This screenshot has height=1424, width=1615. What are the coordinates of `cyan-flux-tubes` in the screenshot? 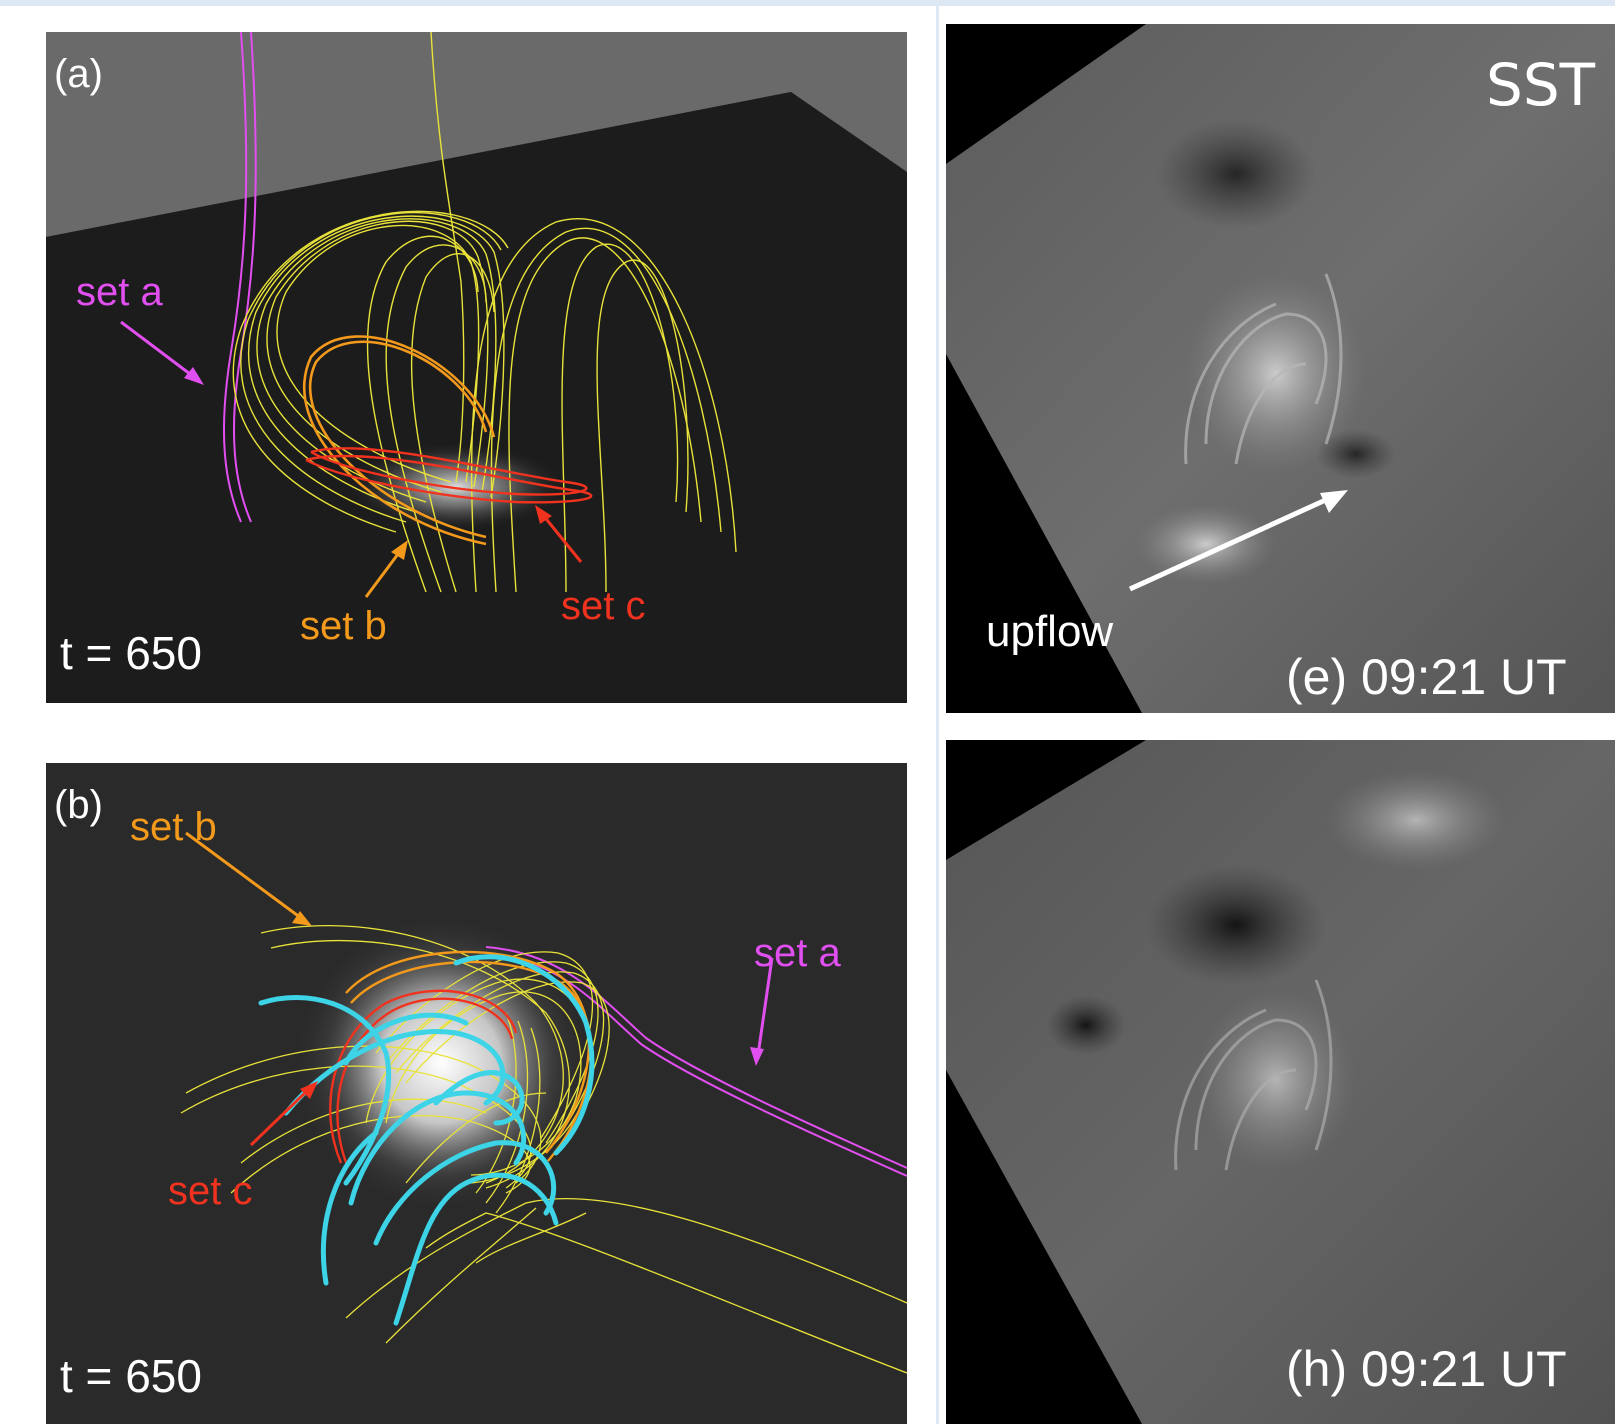 It's located at (426, 1140).